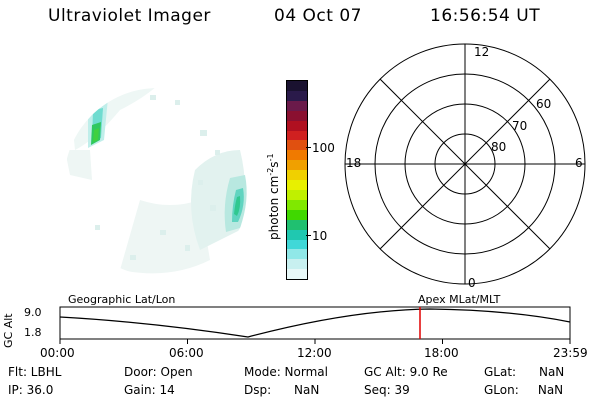 The width and height of the screenshot is (600, 400). I want to click on intensity-colorbar, so click(297, 180).